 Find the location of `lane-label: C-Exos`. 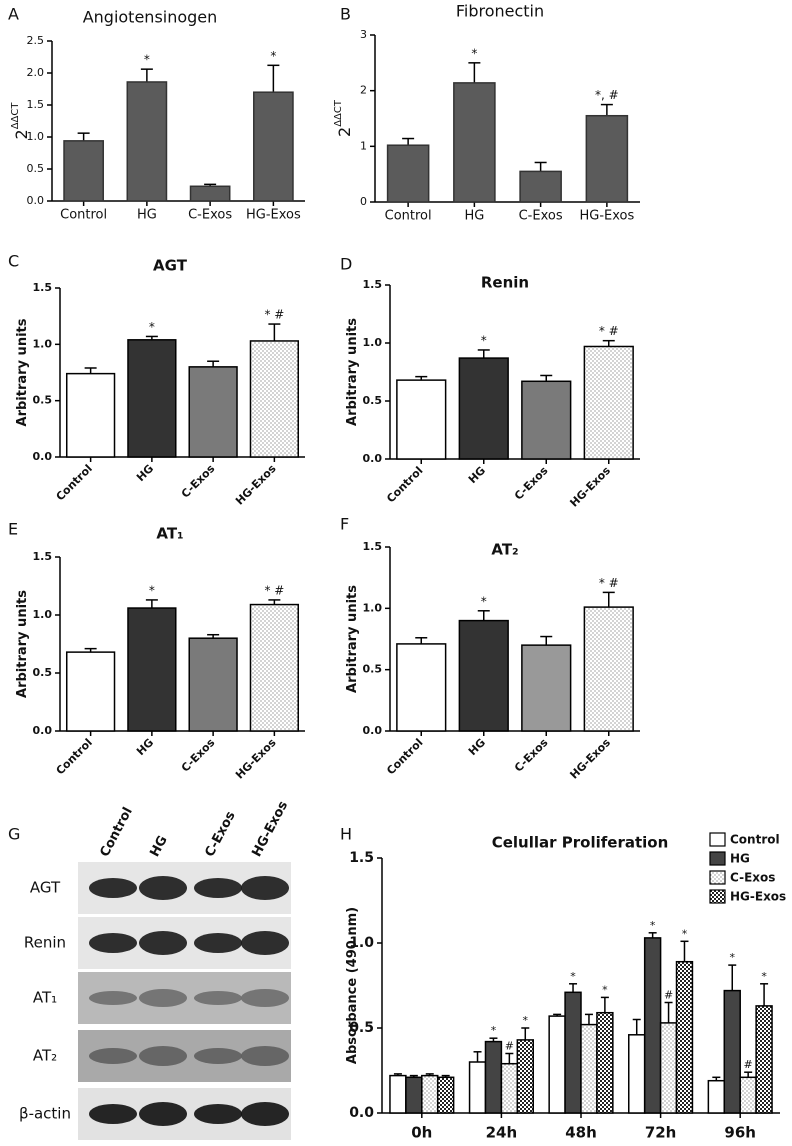

lane-label: C-Exos is located at coordinates (220, 834).